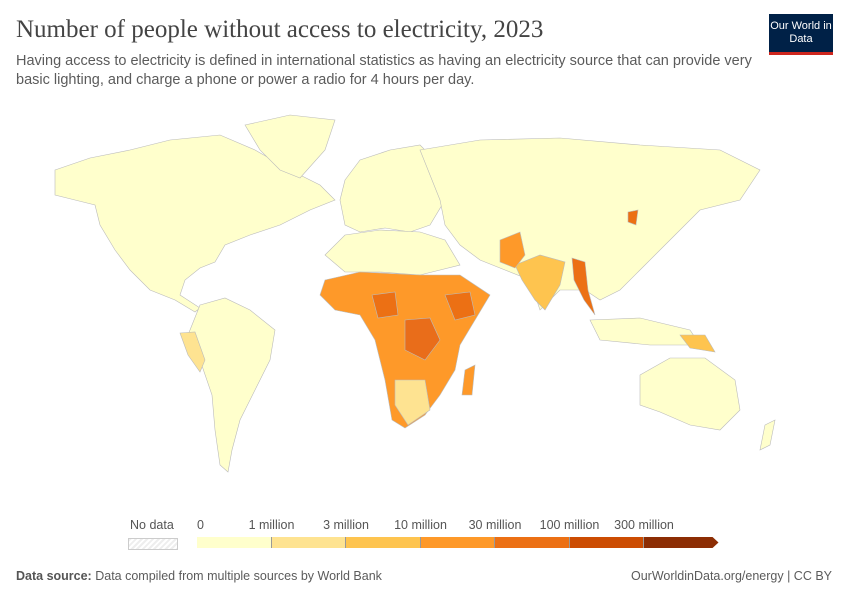 Image resolution: width=850 pixels, height=600 pixels. Describe the element at coordinates (644, 525) in the screenshot. I see `legend-bin-label: 300 million` at that location.